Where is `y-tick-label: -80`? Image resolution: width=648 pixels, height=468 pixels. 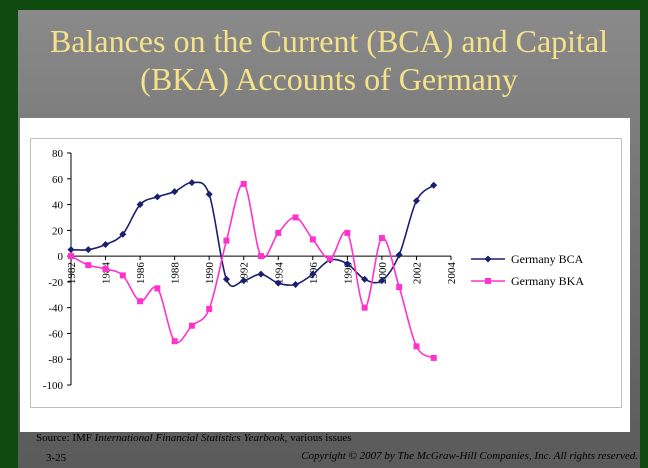 y-tick-label: -80 is located at coordinates (55, 360).